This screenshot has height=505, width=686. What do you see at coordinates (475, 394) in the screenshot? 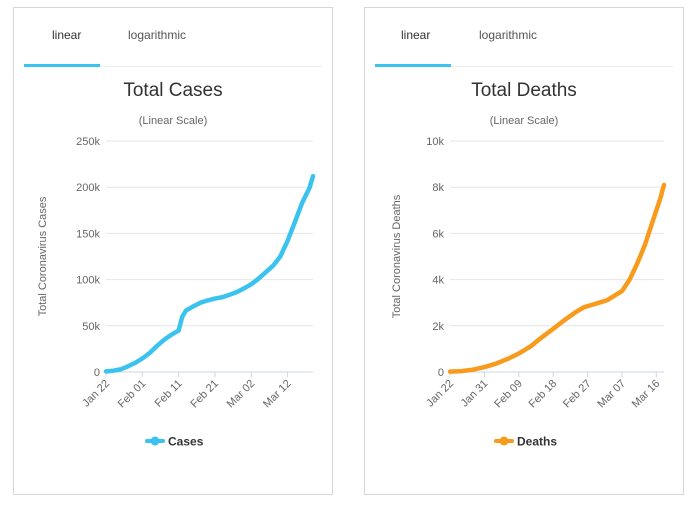
I see `x-tick-label: Jan 31` at bounding box center [475, 394].